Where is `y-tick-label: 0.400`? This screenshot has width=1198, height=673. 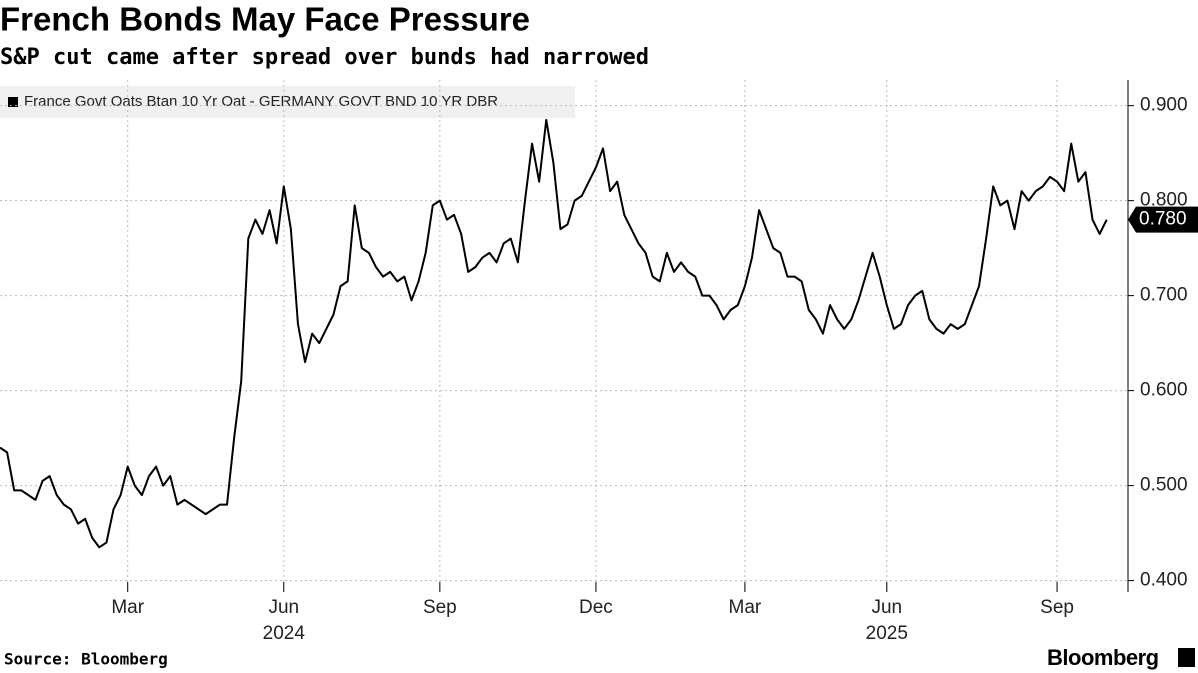 y-tick-label: 0.400 is located at coordinates (1164, 580).